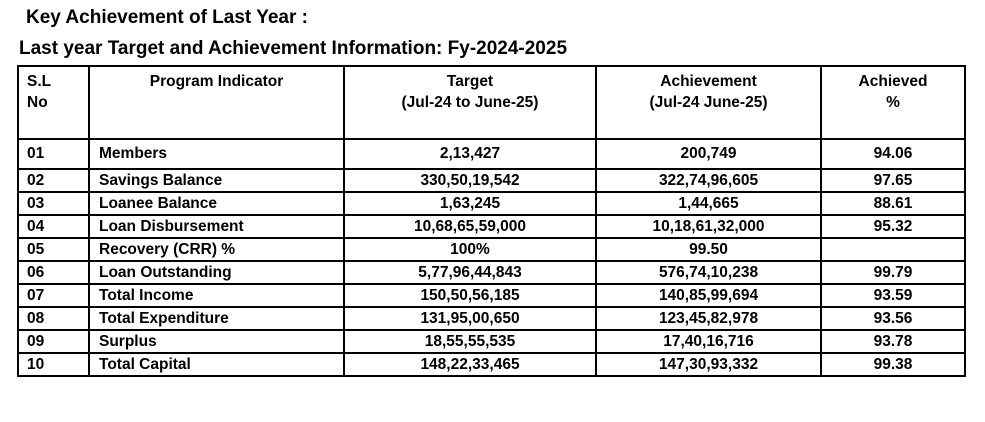  I want to click on header-achievement-line2: (Jul-24 June-25), so click(708, 102).